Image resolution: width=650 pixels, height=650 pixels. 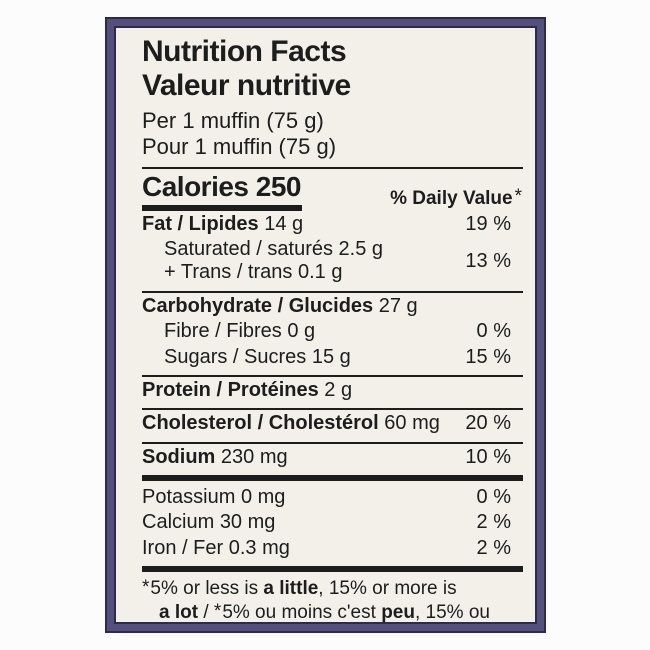 I want to click on footnote-bold: peu, so click(x=398, y=613).